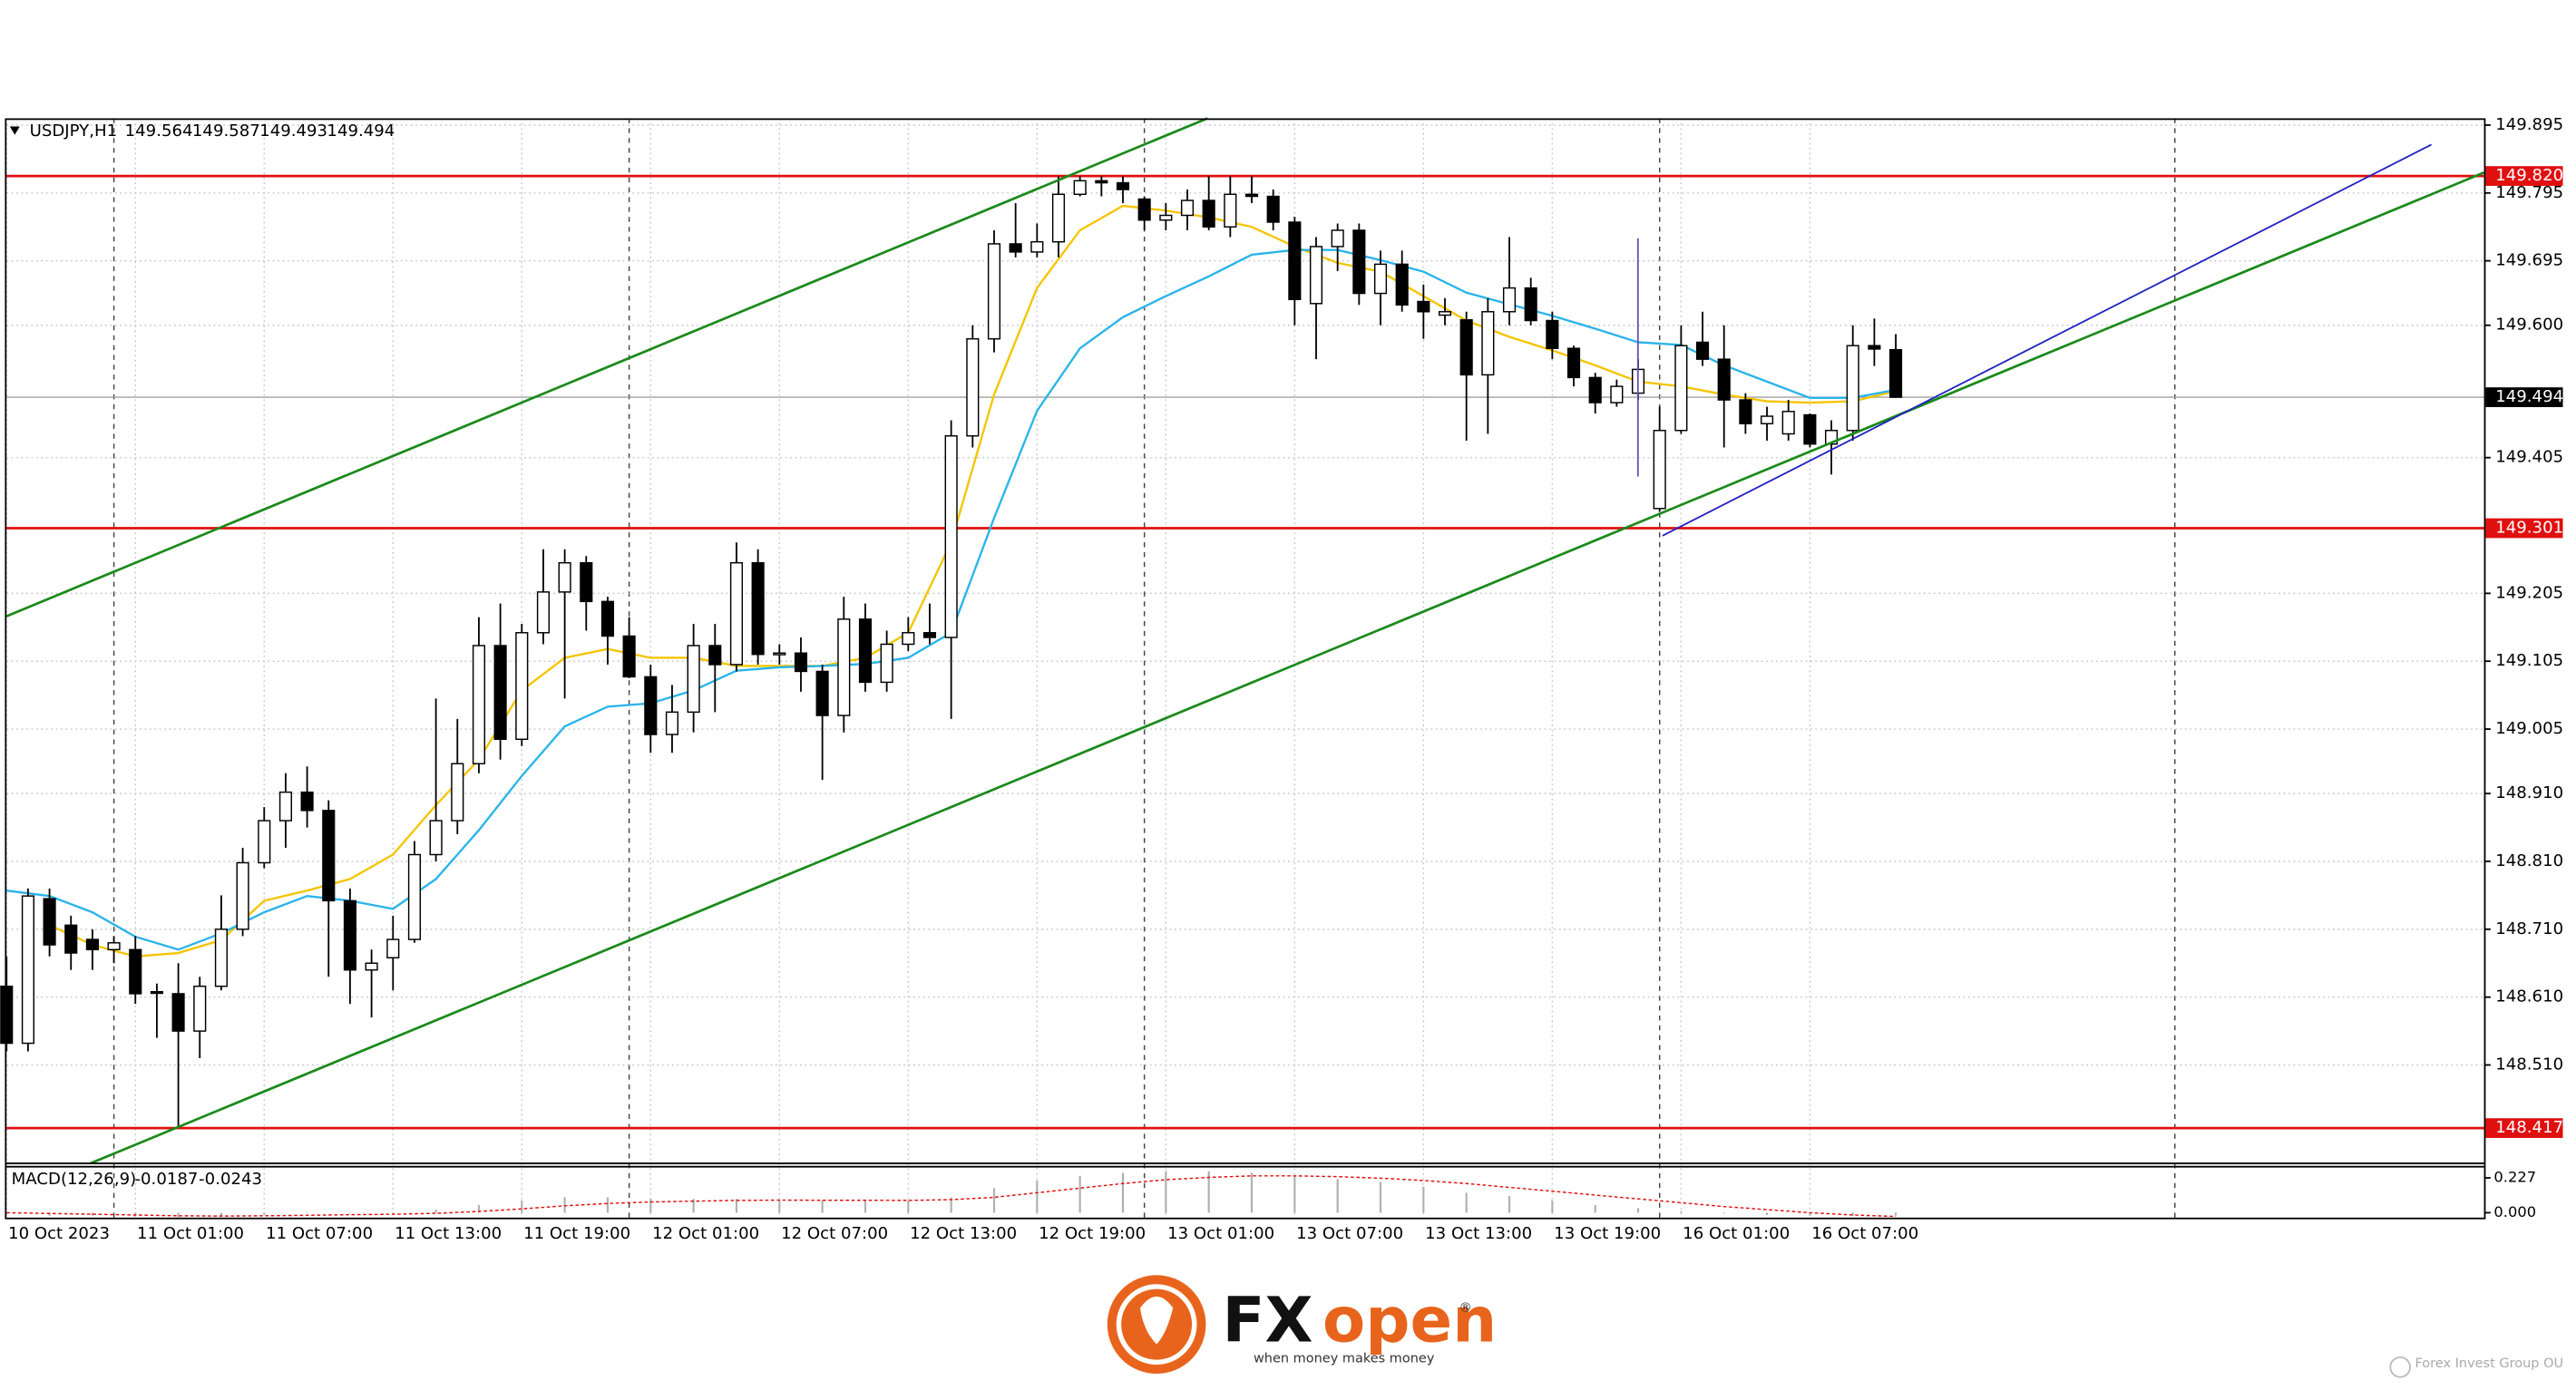 This screenshot has height=1400, width=2576. What do you see at coordinates (2529, 792) in the screenshot?
I see `y-tick-label: 148.910` at bounding box center [2529, 792].